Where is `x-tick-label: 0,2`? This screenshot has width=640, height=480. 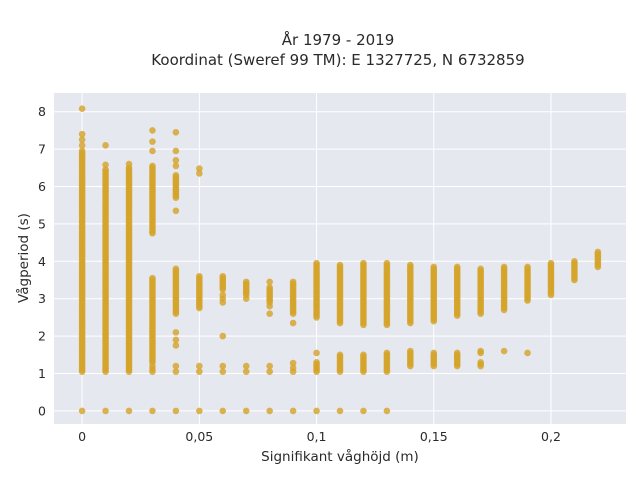 x-tick-label: 0,2 is located at coordinates (551, 436).